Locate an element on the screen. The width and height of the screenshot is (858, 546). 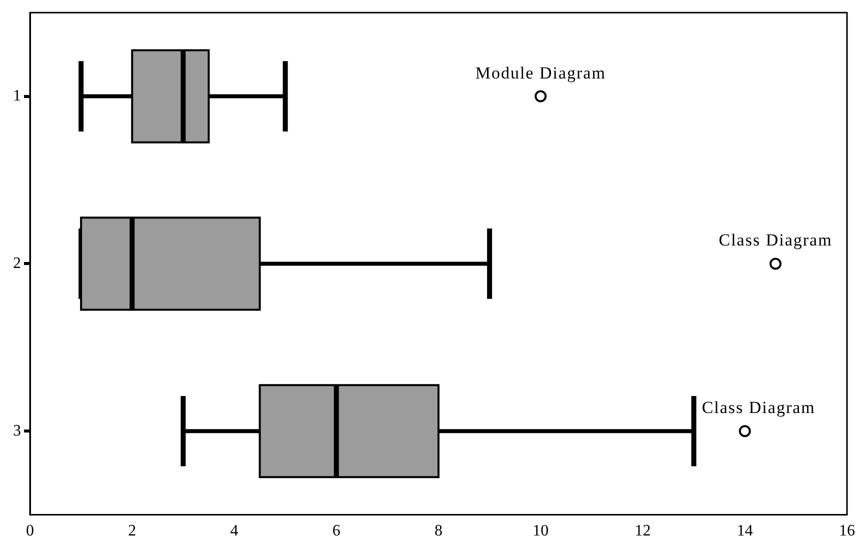
y-tick-label: 1 is located at coordinates (17, 96).